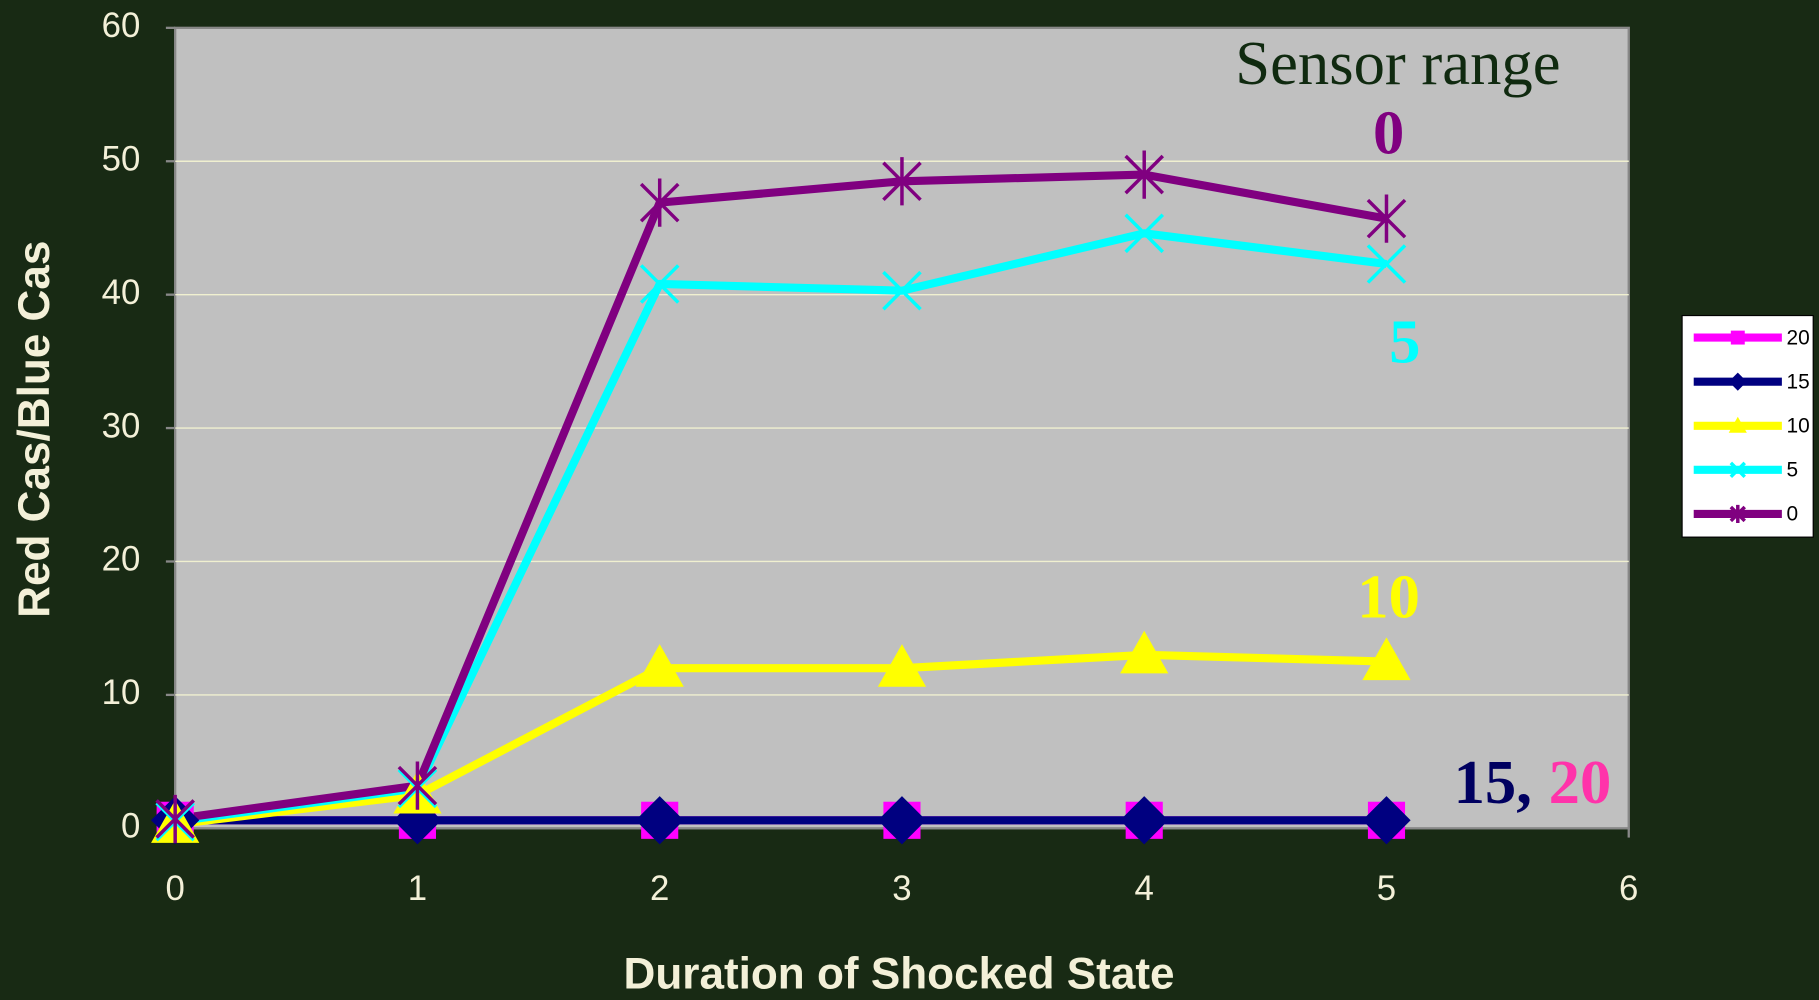 The image size is (1819, 1000). Describe the element at coordinates (121, 425) in the screenshot. I see `y-tick-label: 30` at that location.